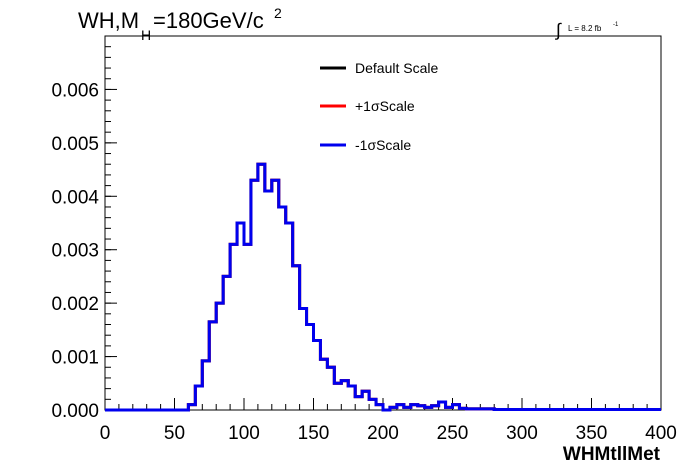  What do you see at coordinates (396, 68) in the screenshot?
I see `legend-label-default: Default Scale` at bounding box center [396, 68].